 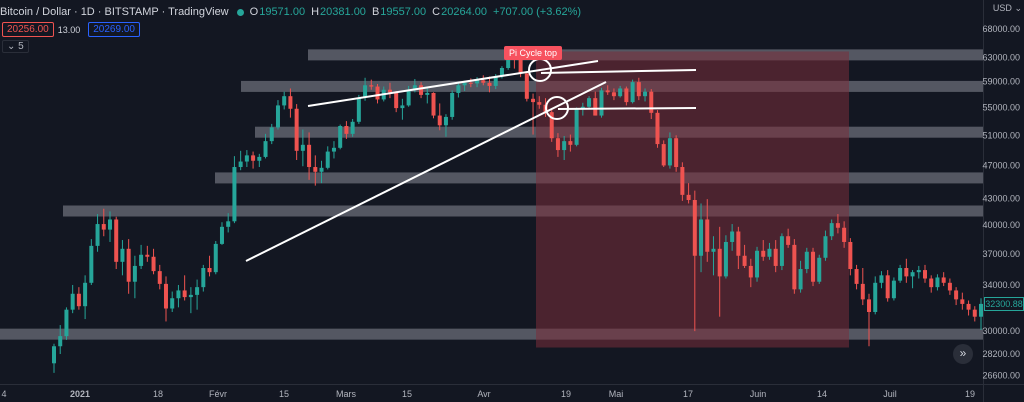 I want to click on price-tick-label: 26600.00, so click(x=1001, y=376).